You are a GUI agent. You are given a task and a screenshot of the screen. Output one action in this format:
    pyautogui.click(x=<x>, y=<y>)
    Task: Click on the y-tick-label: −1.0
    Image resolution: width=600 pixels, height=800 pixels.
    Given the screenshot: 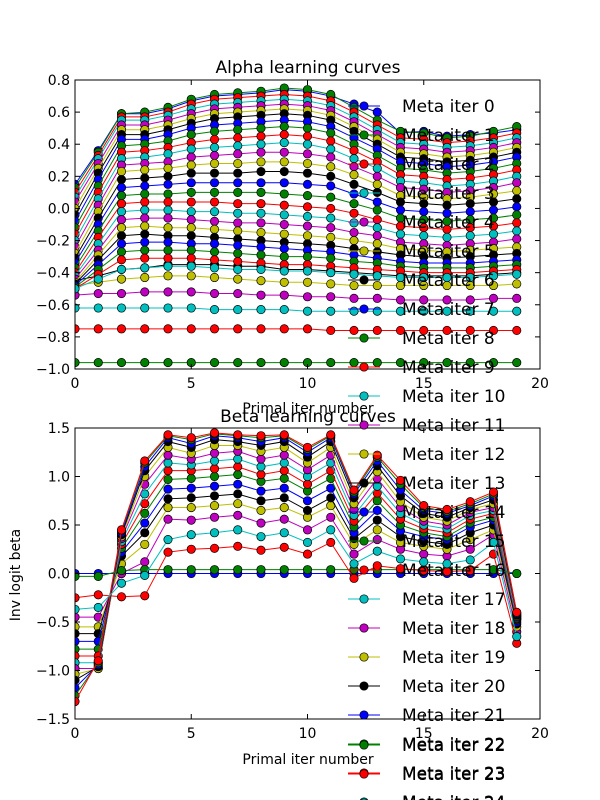 What is the action you would take?
    pyautogui.click(x=53, y=672)
    